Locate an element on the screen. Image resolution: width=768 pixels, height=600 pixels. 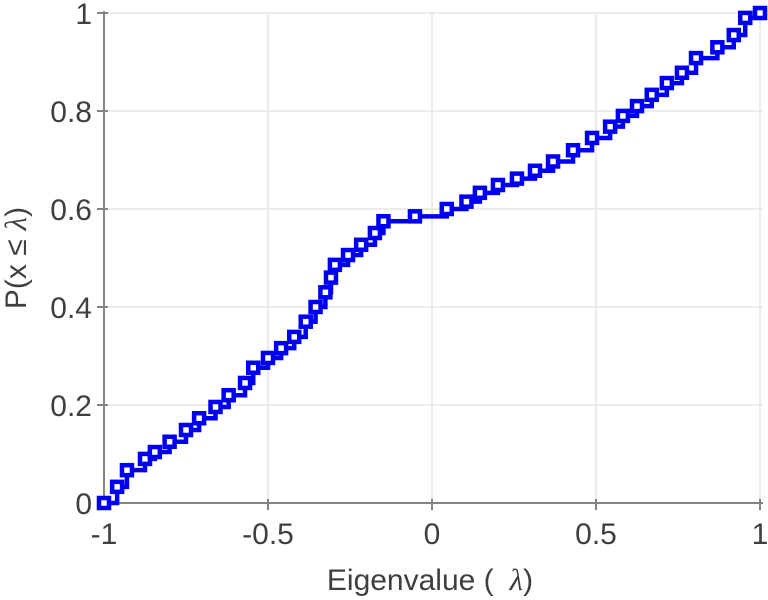
x-tick-label: -0.5 is located at coordinates (268, 534).